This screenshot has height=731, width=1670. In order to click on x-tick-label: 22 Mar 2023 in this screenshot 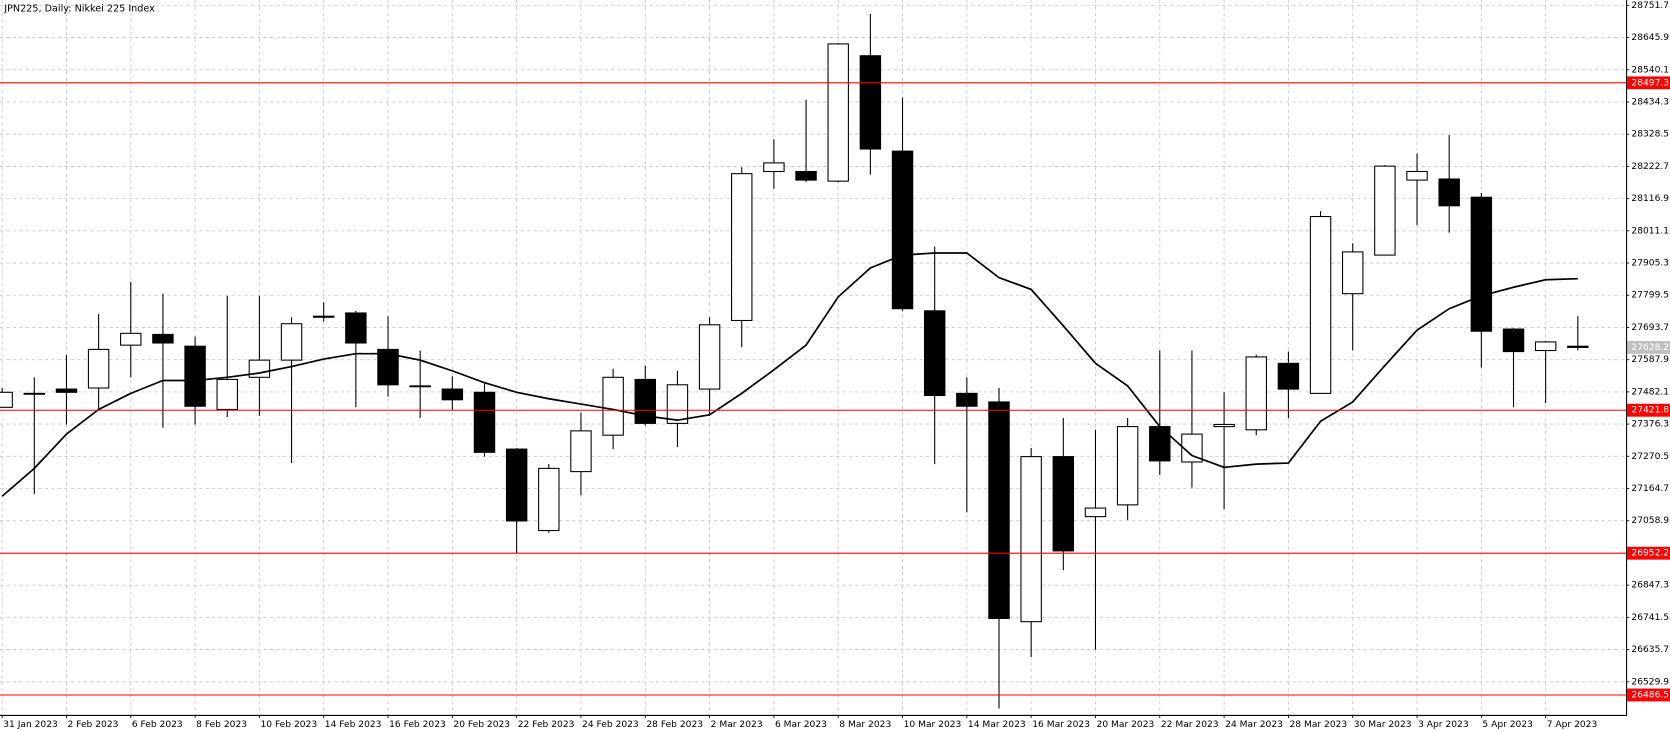, I will do `click(1190, 725)`.